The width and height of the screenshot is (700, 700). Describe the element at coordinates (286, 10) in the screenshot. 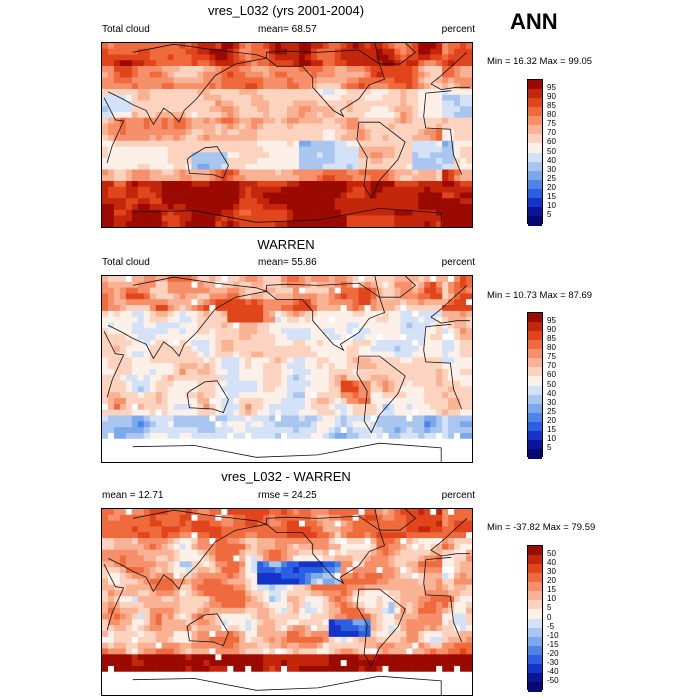

I see `panel-1-title: vres_L032 (yrs 2001-2004)` at that location.